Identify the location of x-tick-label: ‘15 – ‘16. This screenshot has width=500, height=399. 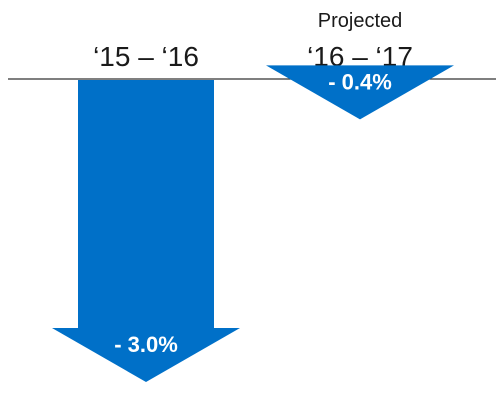
(146, 56).